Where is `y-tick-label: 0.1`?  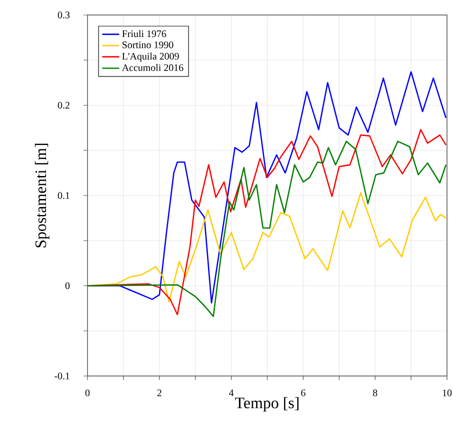
y-tick-label: 0.1 is located at coordinates (64, 195).